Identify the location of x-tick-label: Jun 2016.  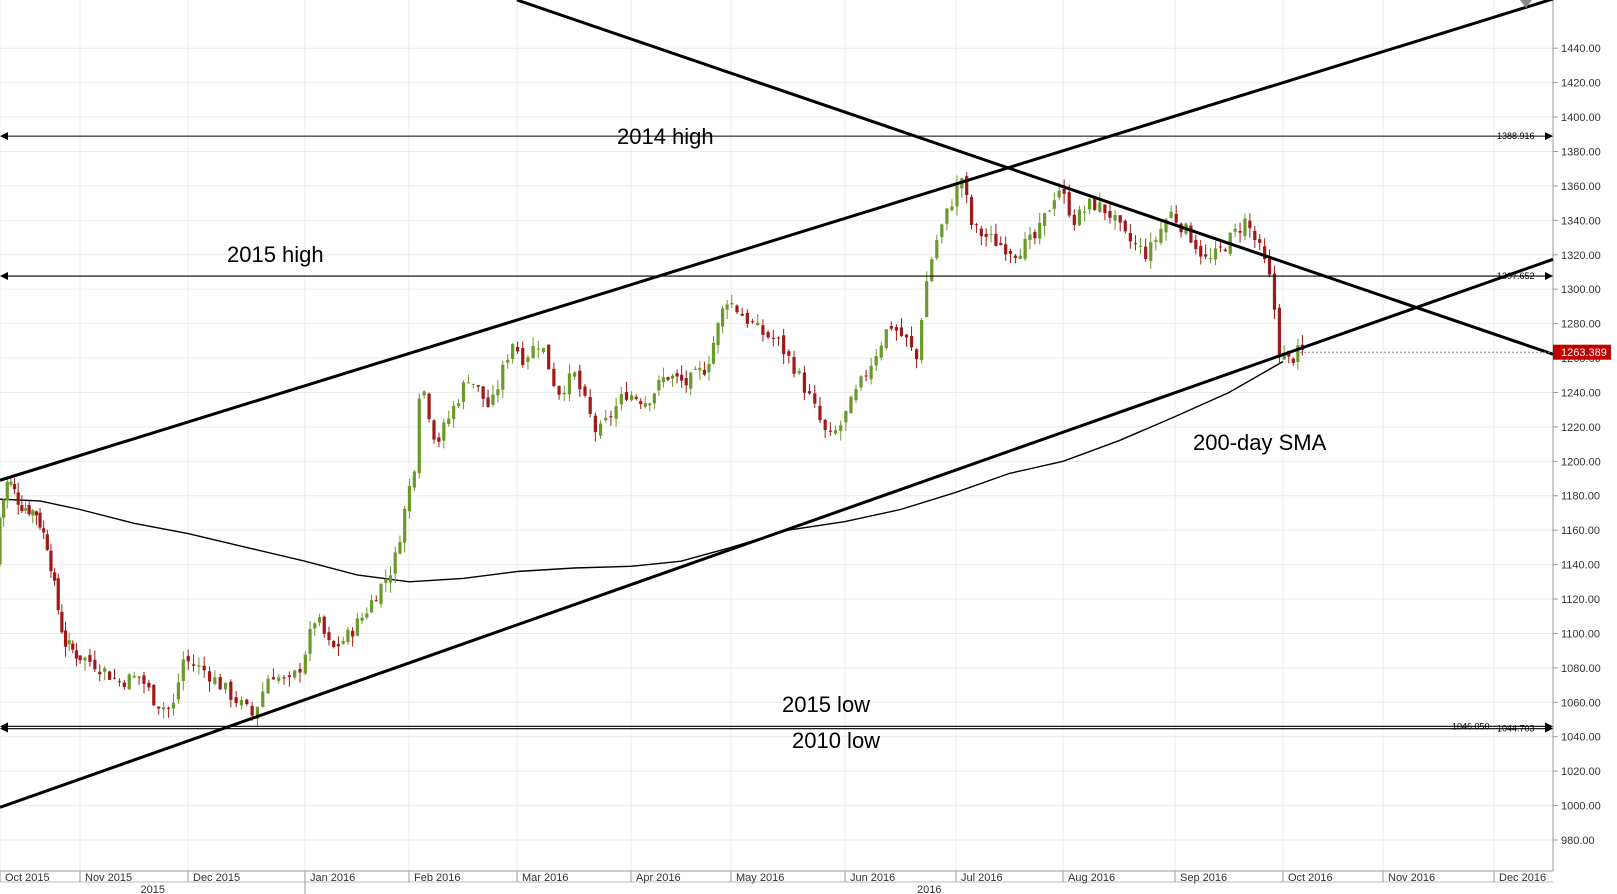
(872, 878).